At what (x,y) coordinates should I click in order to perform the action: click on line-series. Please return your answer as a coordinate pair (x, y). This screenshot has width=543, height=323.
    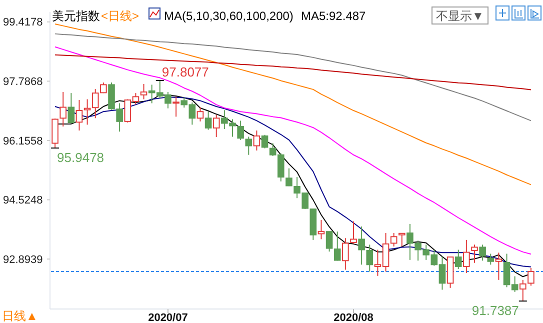
    Looking at the image, I should click on (293, 72).